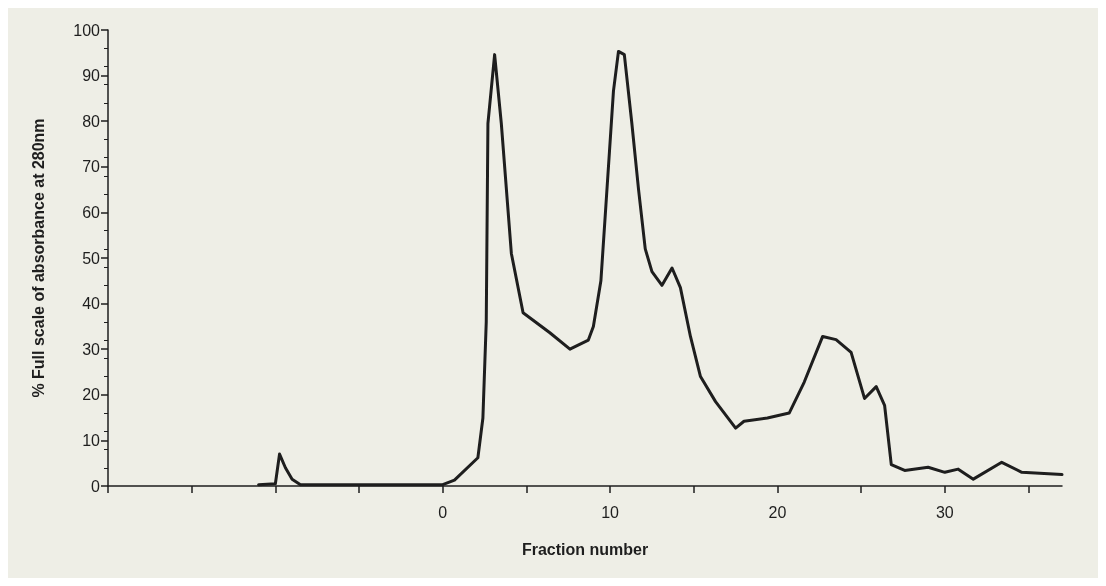 This screenshot has width=1106, height=586. I want to click on y-tick-label: 20, so click(91, 395).